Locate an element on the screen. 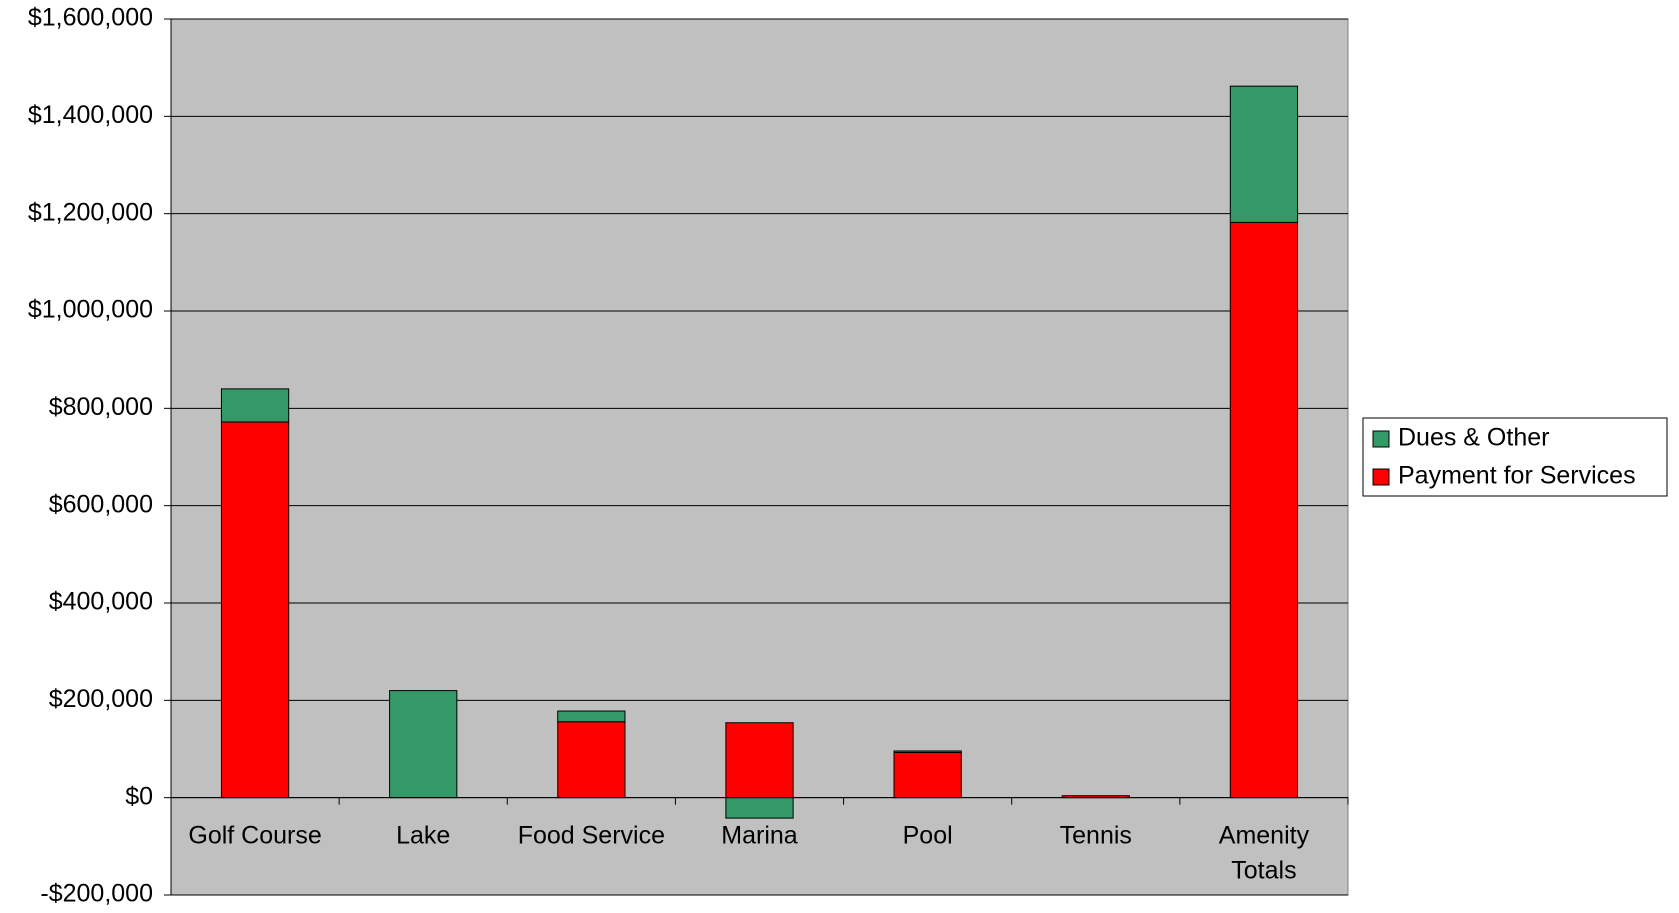  y-tick-label: $0 is located at coordinates (139, 796).